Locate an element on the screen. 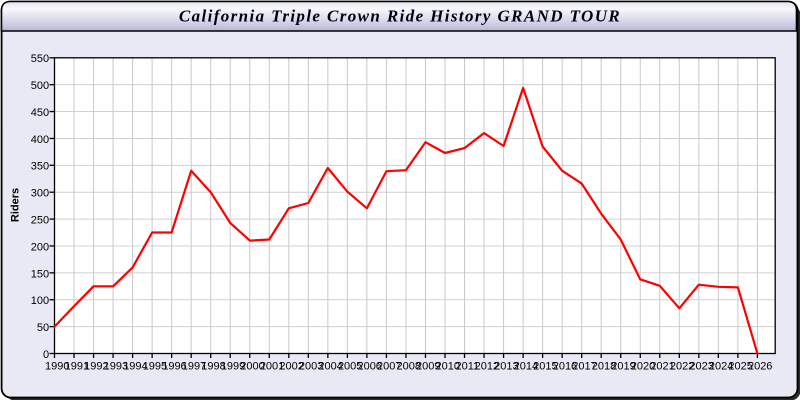 Image resolution: width=800 pixels, height=400 pixels. svg-text: 150 is located at coordinates (40, 274).